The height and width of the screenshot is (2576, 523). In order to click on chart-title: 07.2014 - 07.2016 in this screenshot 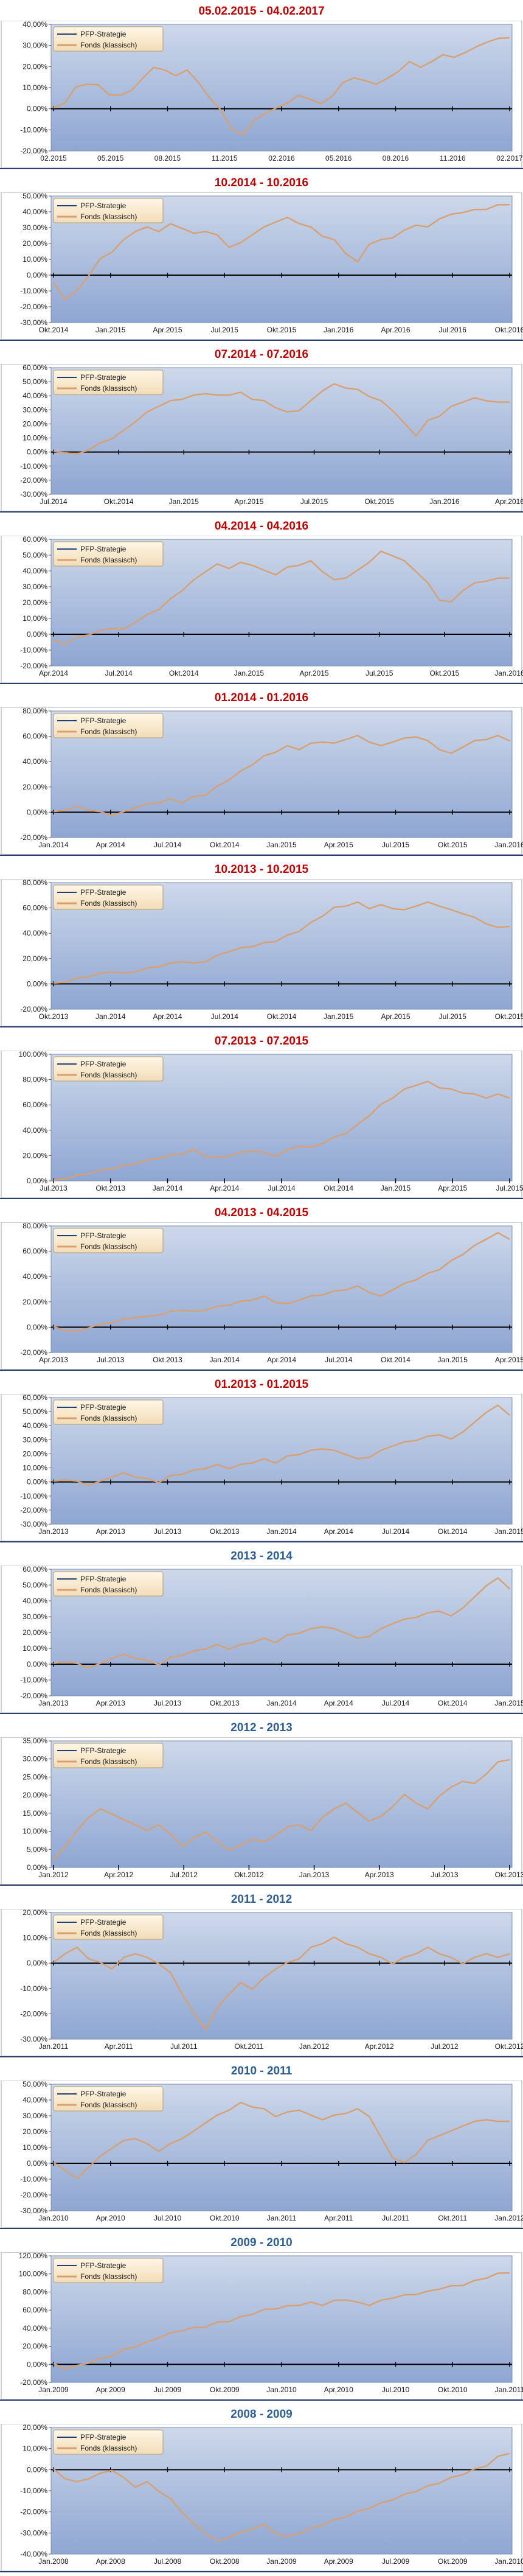, I will do `click(261, 354)`.